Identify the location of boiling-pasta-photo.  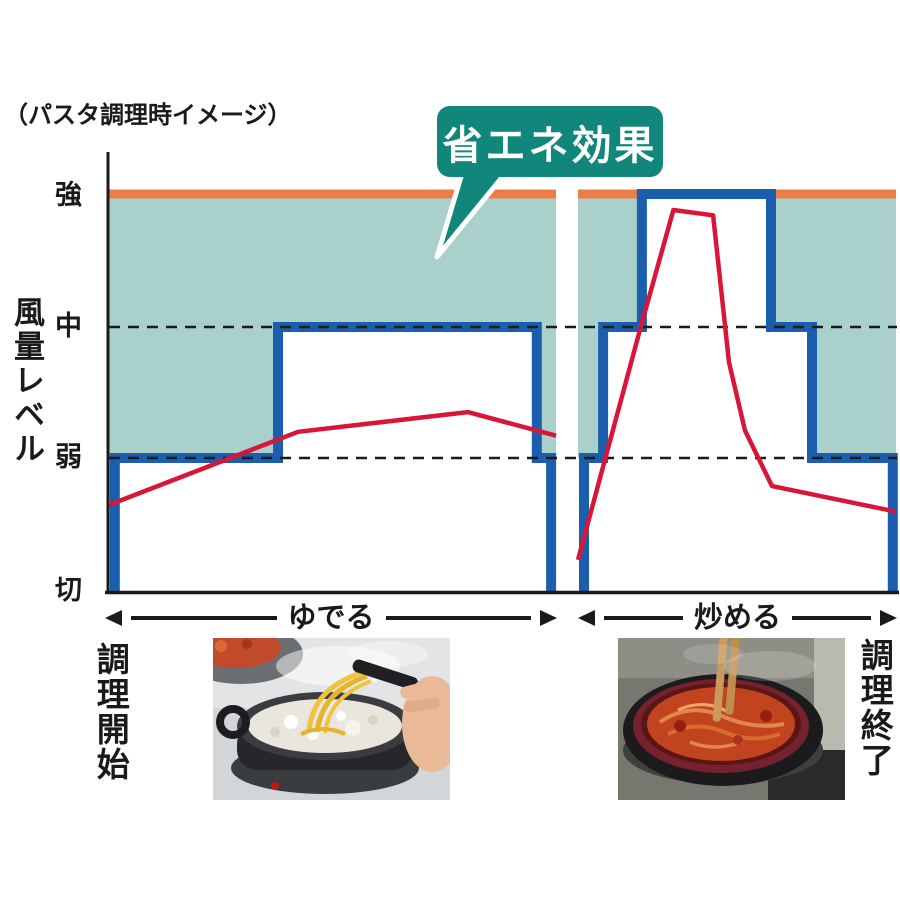
(331, 719).